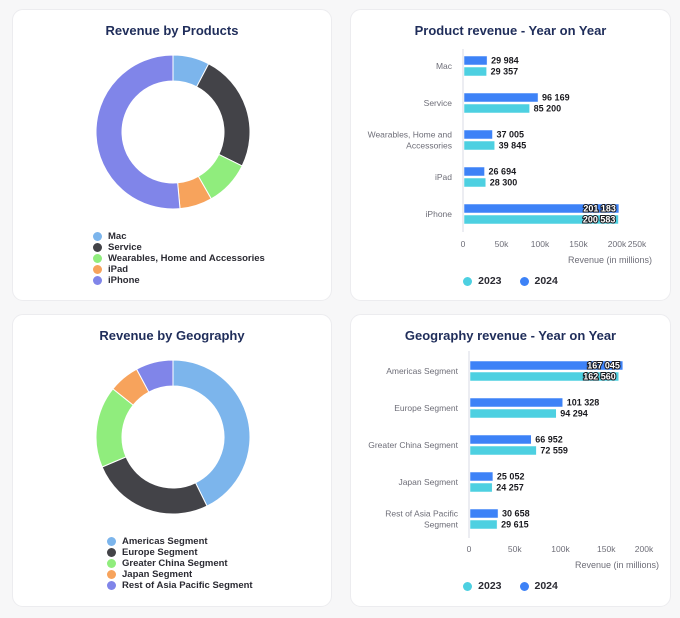  Describe the element at coordinates (501, 97) in the screenshot. I see `bar-2024-service` at that location.